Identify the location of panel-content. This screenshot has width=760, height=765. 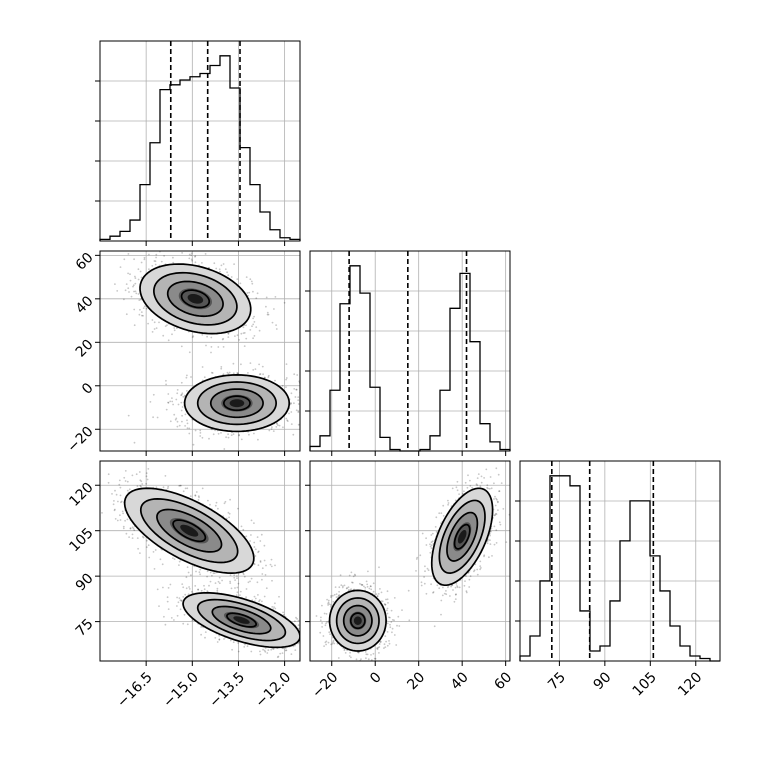
(217, 347).